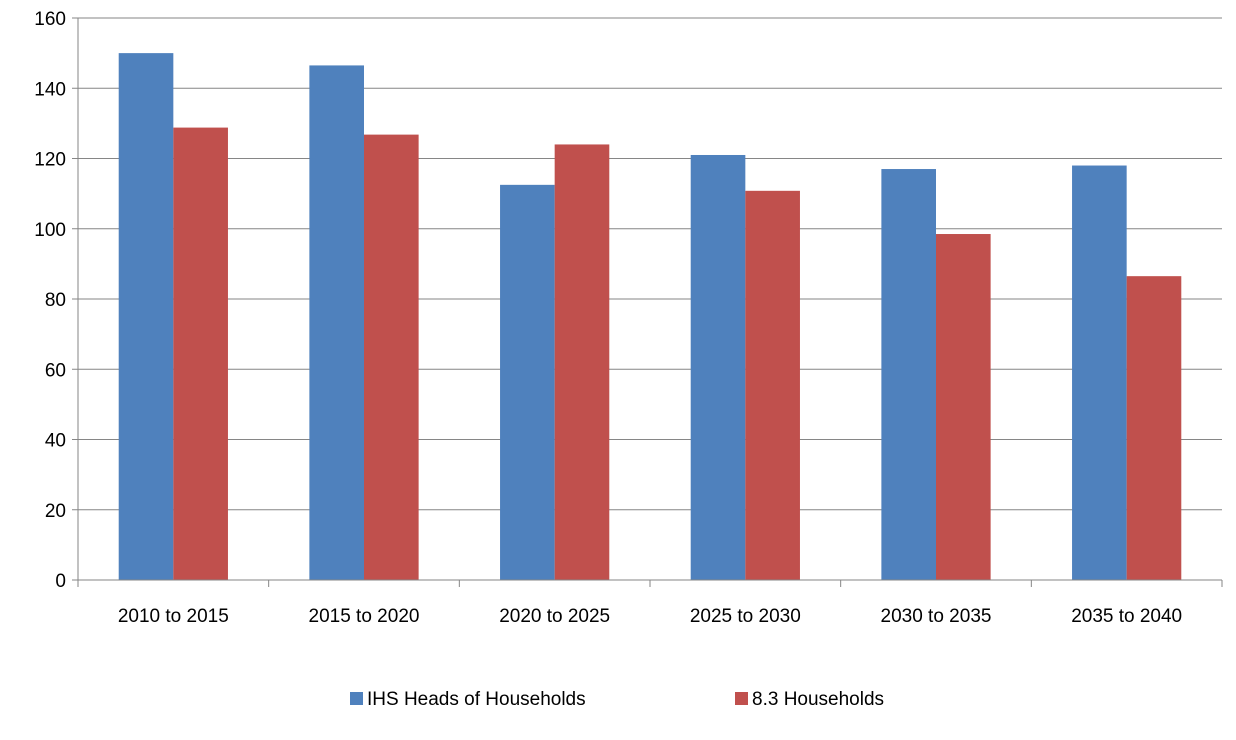  Describe the element at coordinates (55, 441) in the screenshot. I see `y-tick-label: 40` at that location.